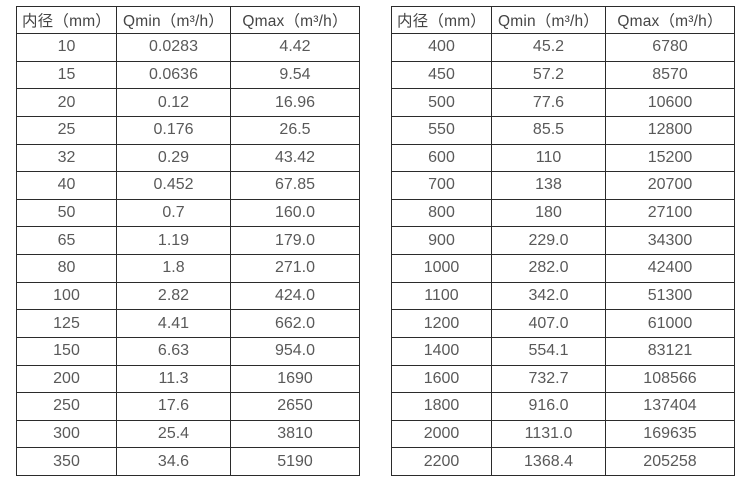  Describe the element at coordinates (670, 406) in the screenshot. I see `table-cell: 137404` at that location.